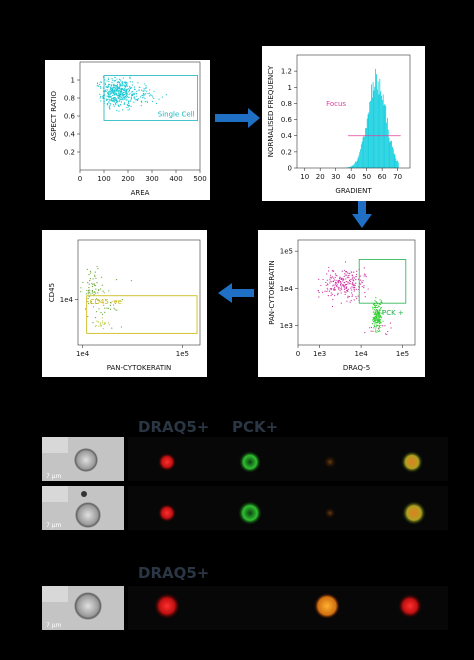 Image resolution: width=474 pixels, height=660 pixels. What do you see at coordinates (366, 177) in the screenshot?
I see `x-tick-label: 50` at bounding box center [366, 177].